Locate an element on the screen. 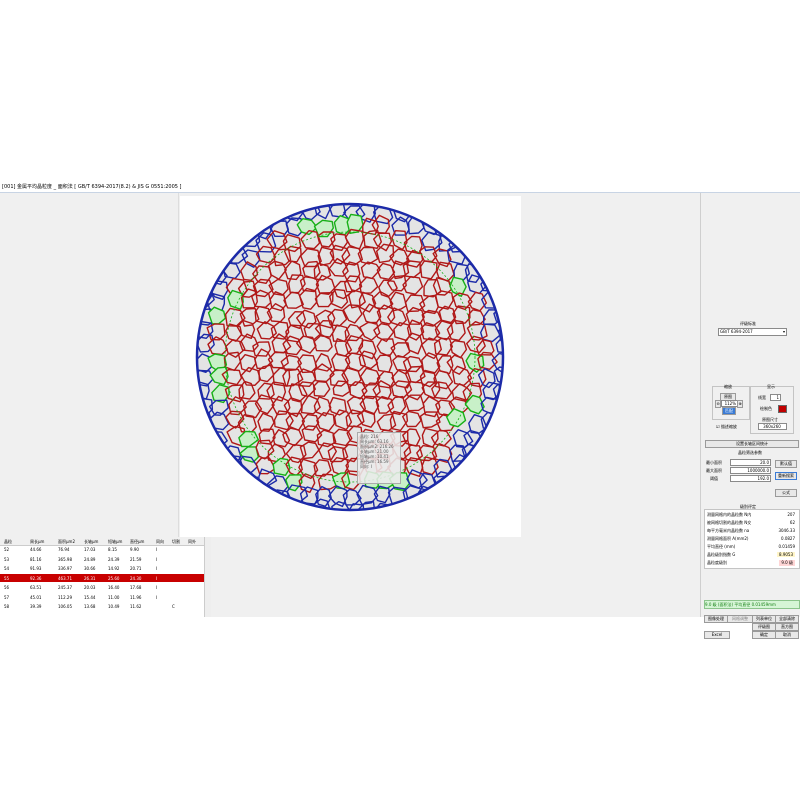 Image resolution: width=800 pixels, height=800 pixels. table-cell: 17.68 is located at coordinates (136, 587).